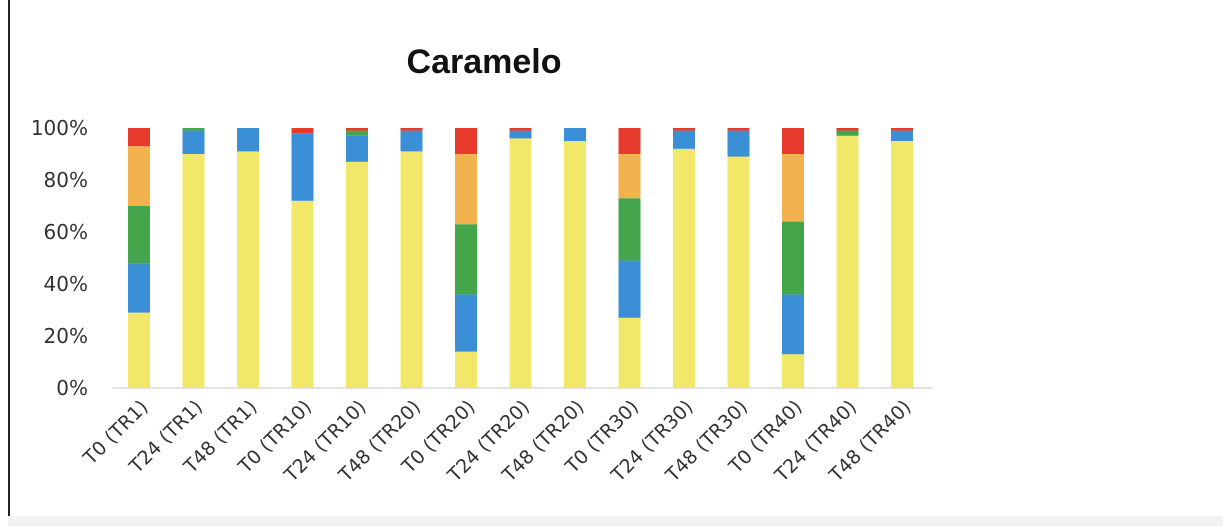 The width and height of the screenshot is (1223, 526). I want to click on y-tick-label: 0%, so click(72, 388).